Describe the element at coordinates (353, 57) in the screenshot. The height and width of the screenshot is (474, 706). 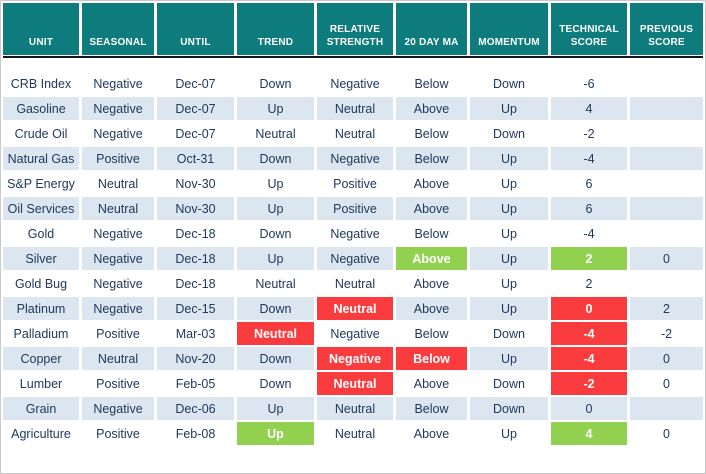
I see `header-underline` at that location.